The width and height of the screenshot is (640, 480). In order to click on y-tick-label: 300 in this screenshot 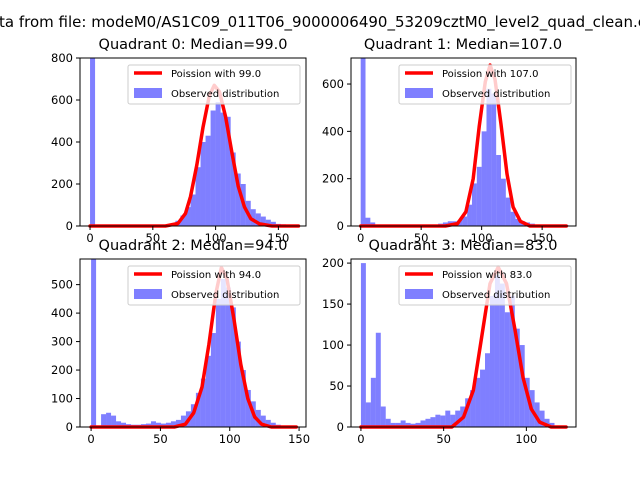, I will do `click(62, 342)`.